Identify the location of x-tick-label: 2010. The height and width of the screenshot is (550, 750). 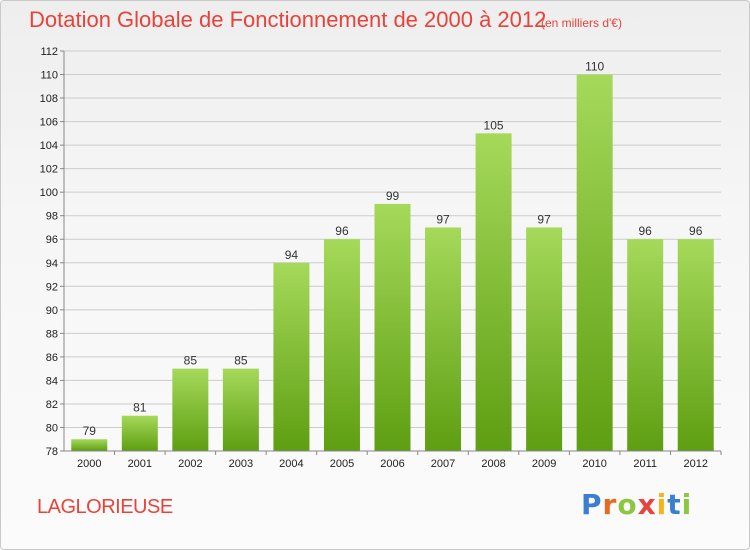
(594, 464).